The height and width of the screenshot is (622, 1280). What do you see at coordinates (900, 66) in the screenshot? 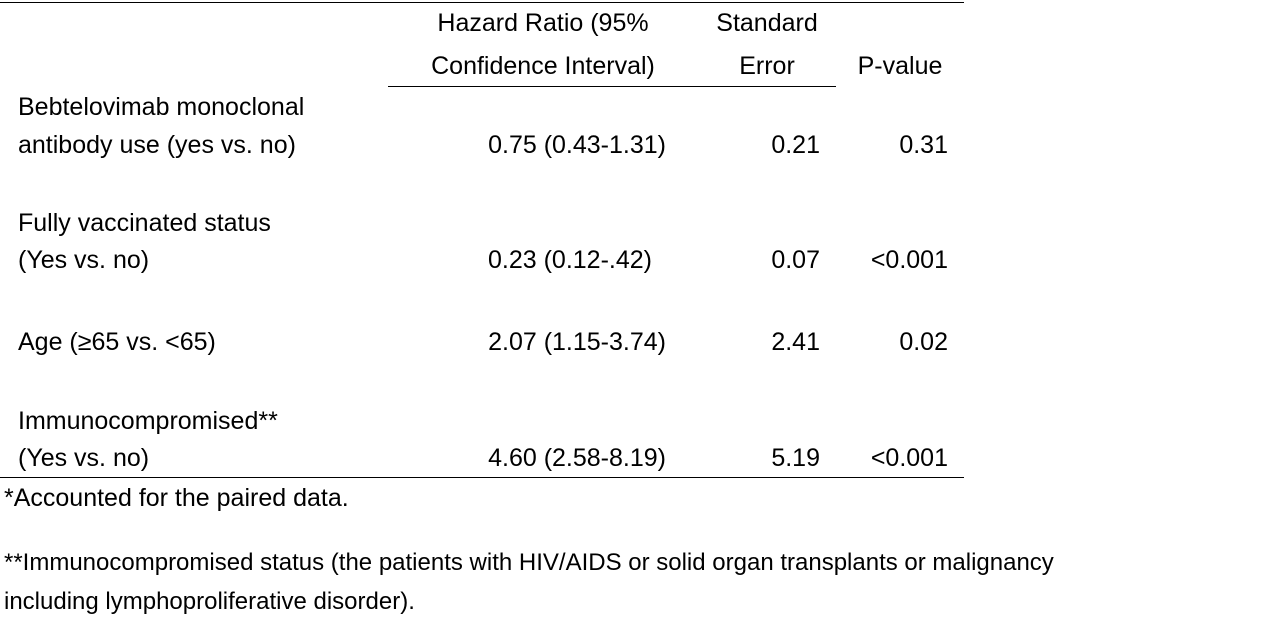
I see `header-p-value: P-value` at bounding box center [900, 66].